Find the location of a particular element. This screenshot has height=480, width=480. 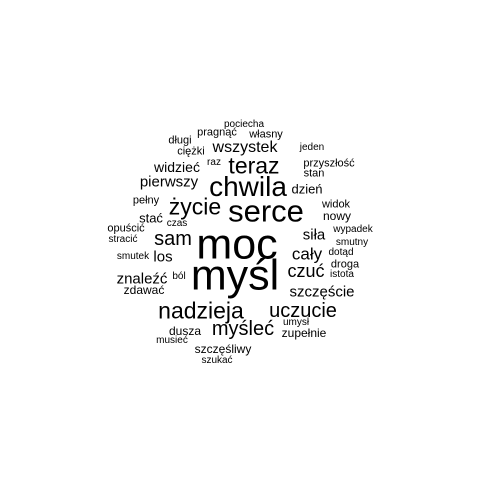

word-wszystek: wszystek is located at coordinates (245, 147).